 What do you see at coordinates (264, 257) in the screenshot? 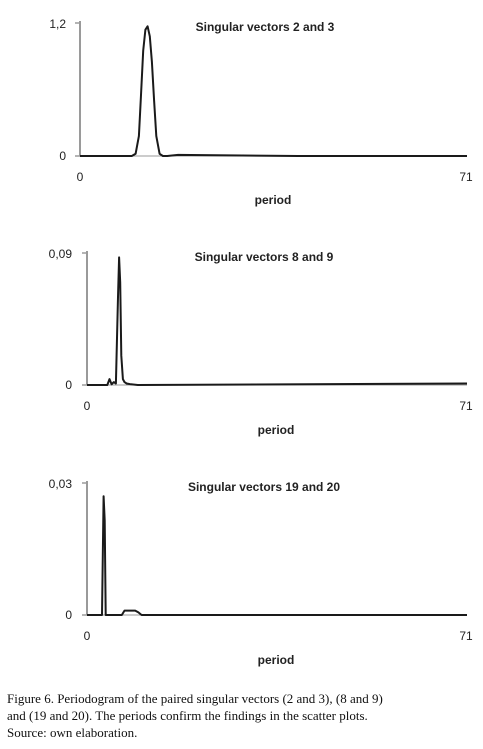
I see `chart-title: Singular vectors 8 and 9` at bounding box center [264, 257].